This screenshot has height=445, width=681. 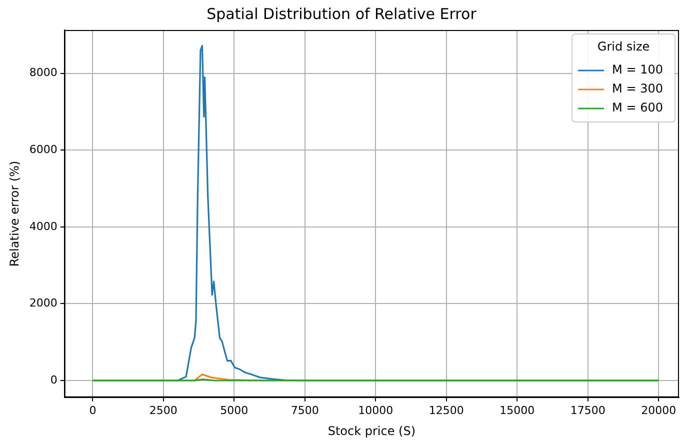 I want to click on chart-title: Spatial Distribution of Relative Error, so click(x=342, y=13).